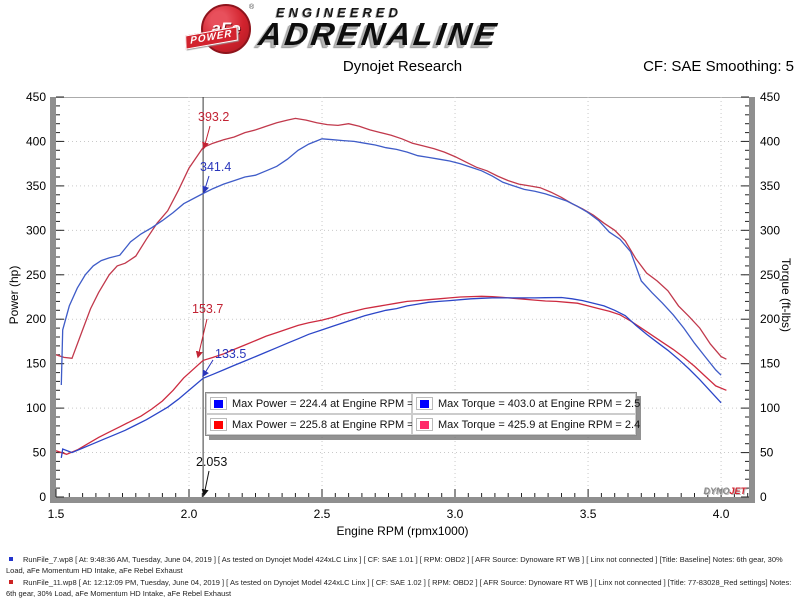 Image resolution: width=800 pixels, height=600 pixels. I want to click on dynojet-watermark-dyno: DYNO, so click(716, 491).